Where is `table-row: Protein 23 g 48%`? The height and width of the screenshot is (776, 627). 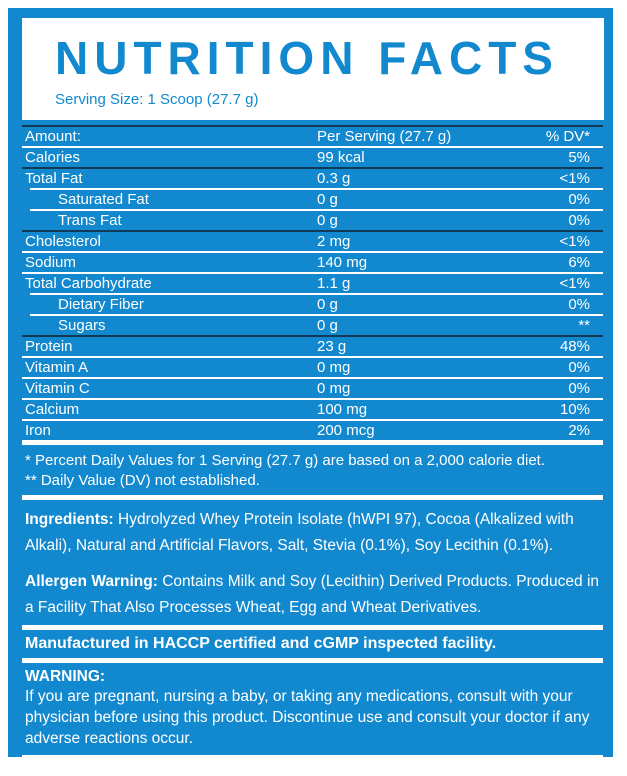 table-row: Protein 23 g 48% is located at coordinates (312, 346).